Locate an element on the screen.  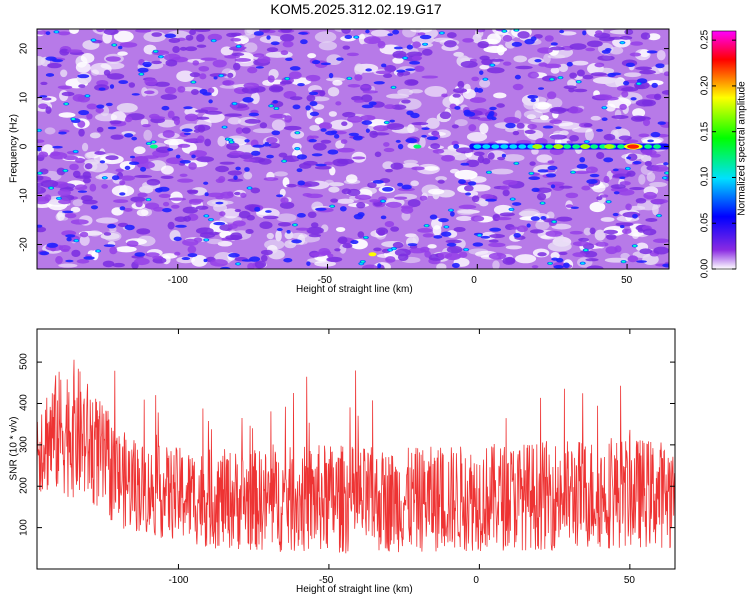
colorbar-tick-label: 0.20 is located at coordinates (705, 85).